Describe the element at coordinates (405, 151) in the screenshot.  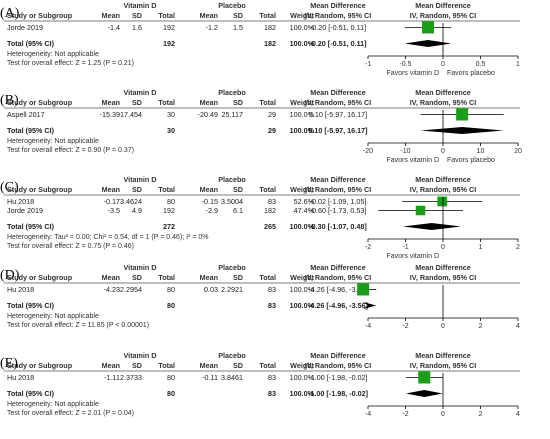
I see `panel-1-tick-label-1: -10` at that location.